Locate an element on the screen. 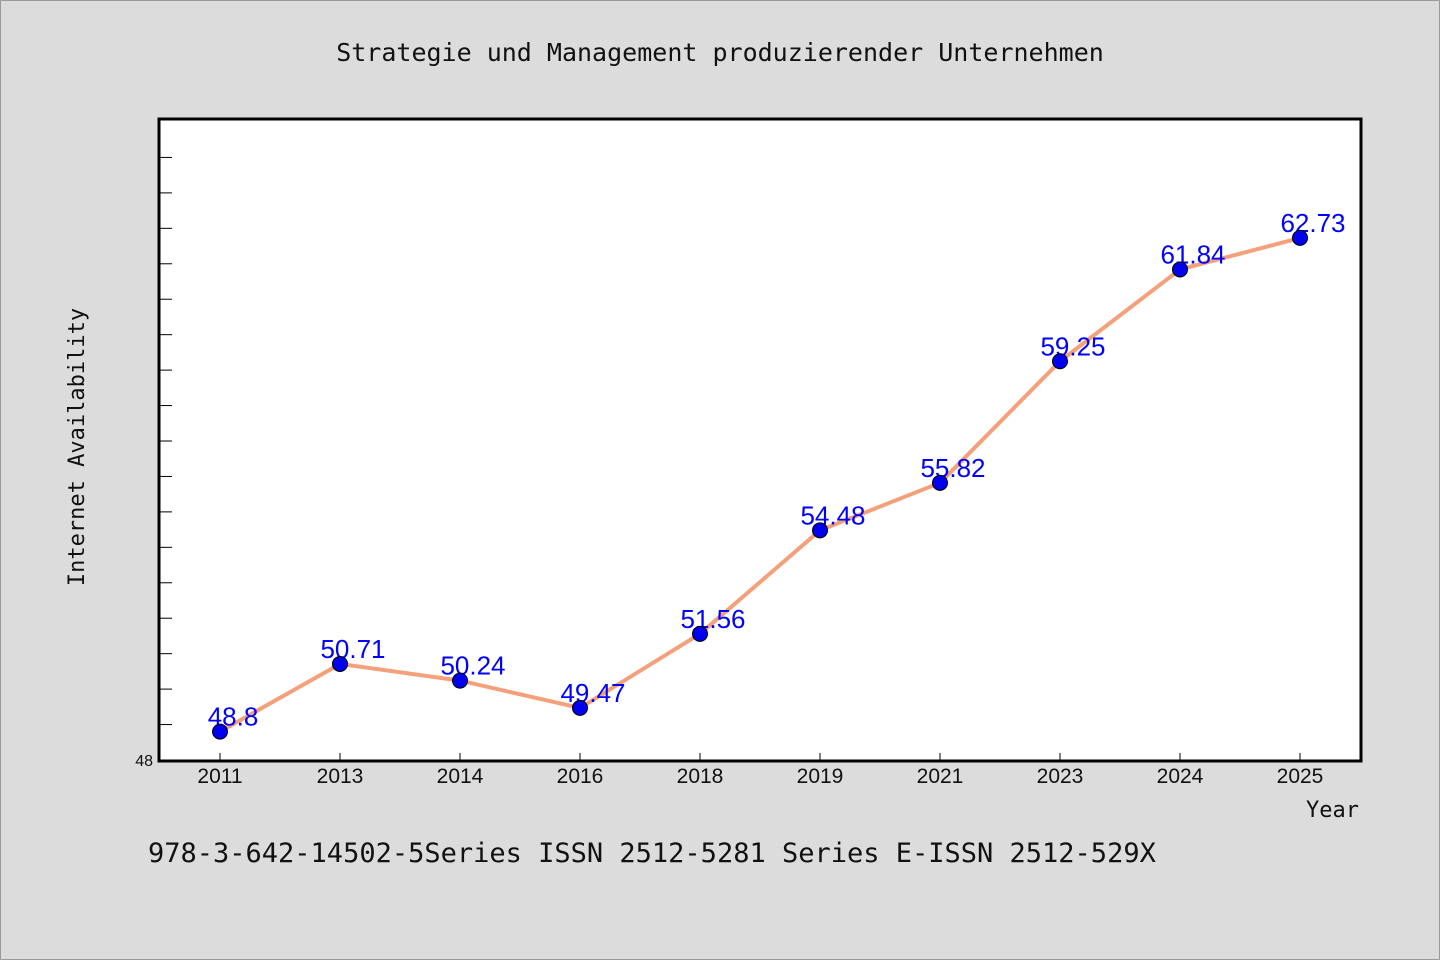  x-tick-label: 2016 is located at coordinates (580, 776).